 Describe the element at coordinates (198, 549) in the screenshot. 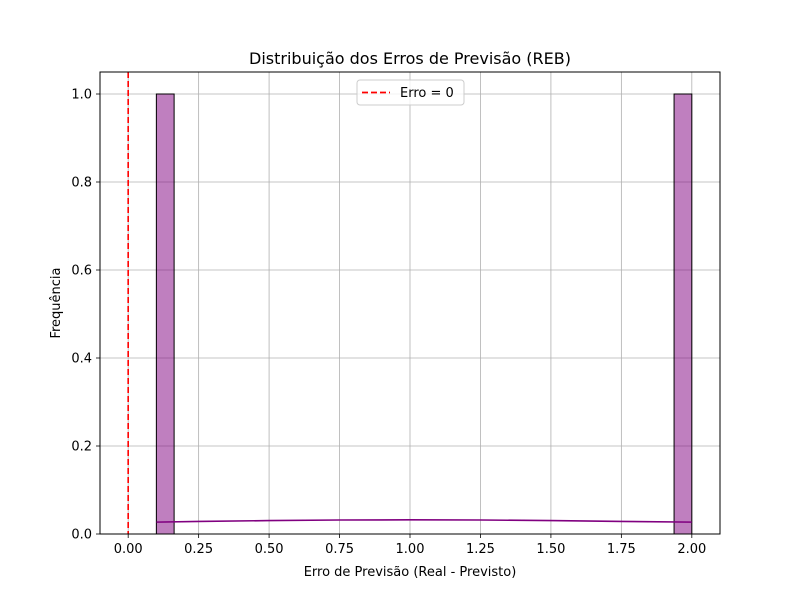

I see `x-tick-label: 0.25` at that location.